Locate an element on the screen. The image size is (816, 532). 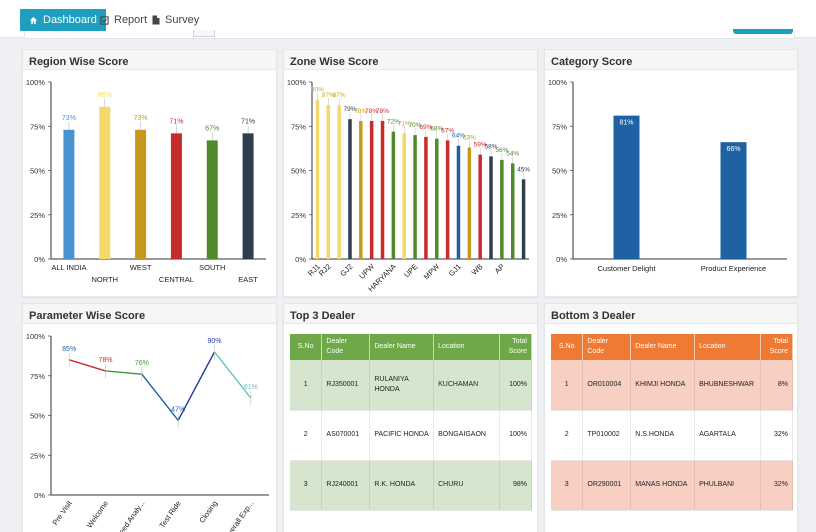
cell-dealer-name: N.S.HONDA is located at coordinates (663, 435).